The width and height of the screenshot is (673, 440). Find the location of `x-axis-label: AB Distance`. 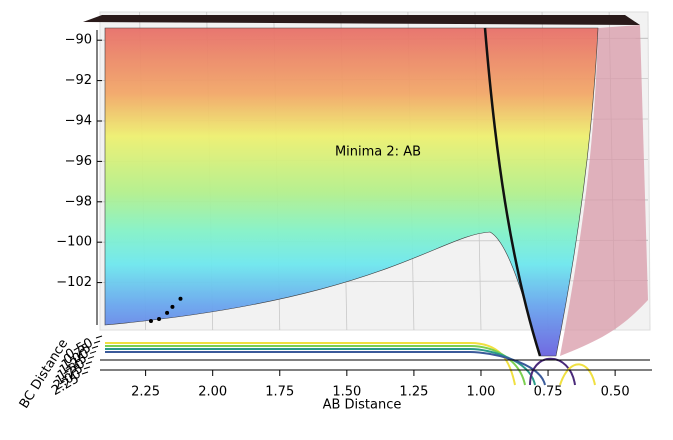

x-axis-label: AB Distance is located at coordinates (362, 405).